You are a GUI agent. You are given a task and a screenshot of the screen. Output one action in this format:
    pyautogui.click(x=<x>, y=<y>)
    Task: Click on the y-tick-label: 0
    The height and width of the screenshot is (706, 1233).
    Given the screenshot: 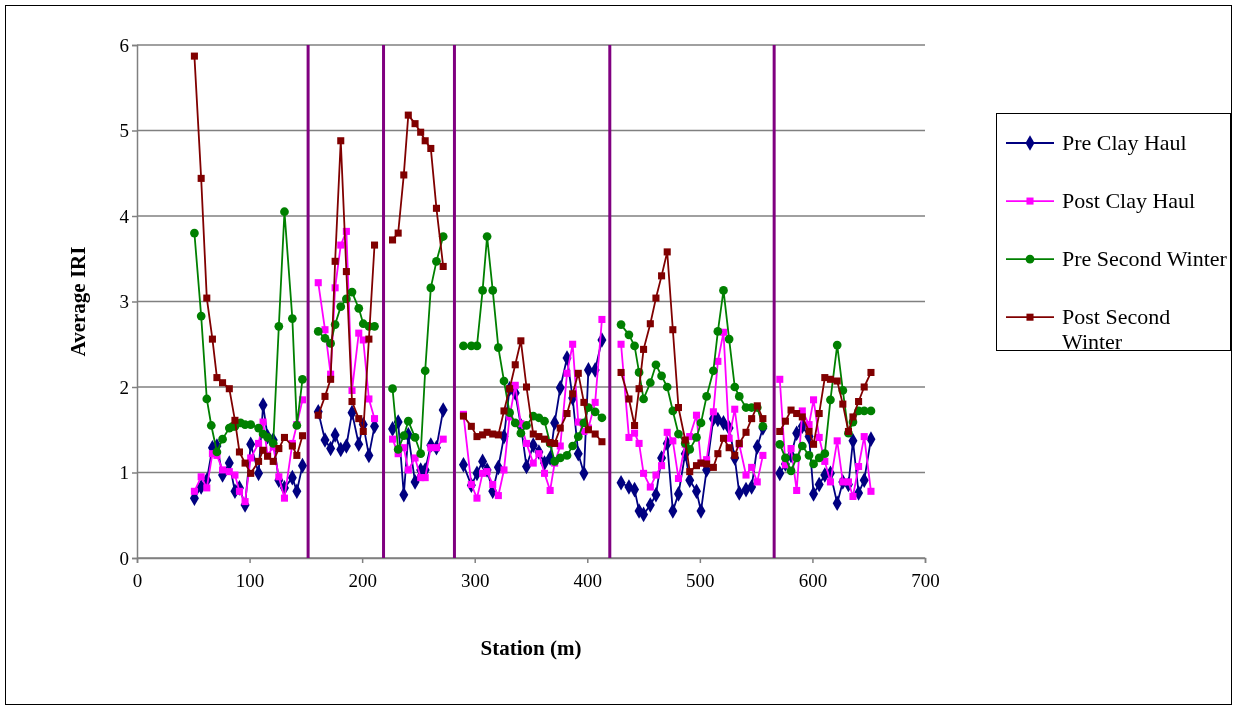 What is the action you would take?
    pyautogui.click(x=124, y=558)
    